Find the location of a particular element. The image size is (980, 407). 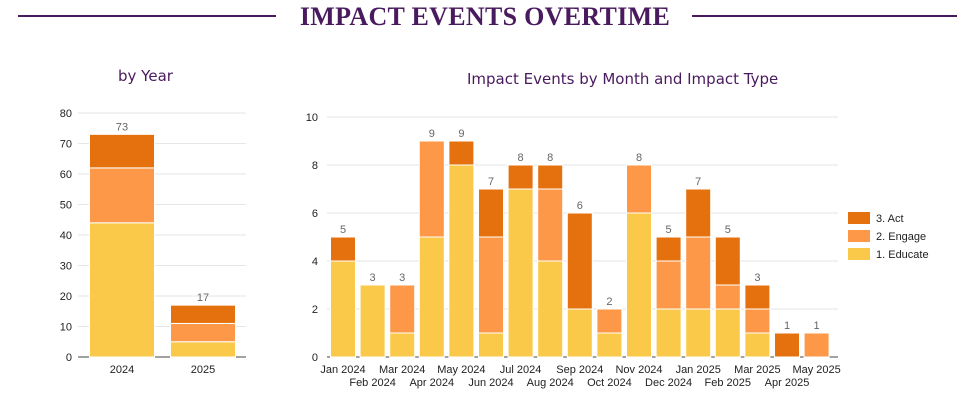

x-tick-label: May 2024 is located at coordinates (461, 370).